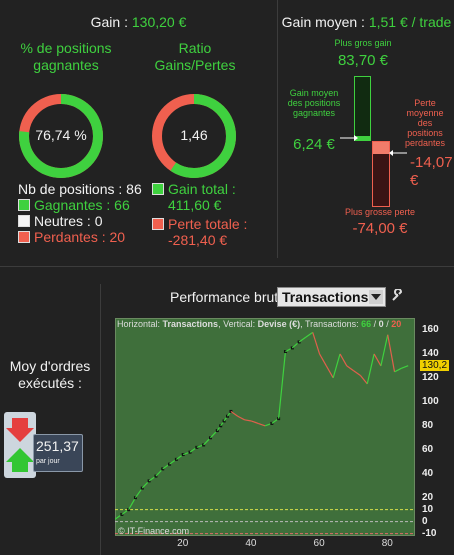  Describe the element at coordinates (331, 324) in the screenshot. I see `legend-t-label: , Transactions:` at that location.